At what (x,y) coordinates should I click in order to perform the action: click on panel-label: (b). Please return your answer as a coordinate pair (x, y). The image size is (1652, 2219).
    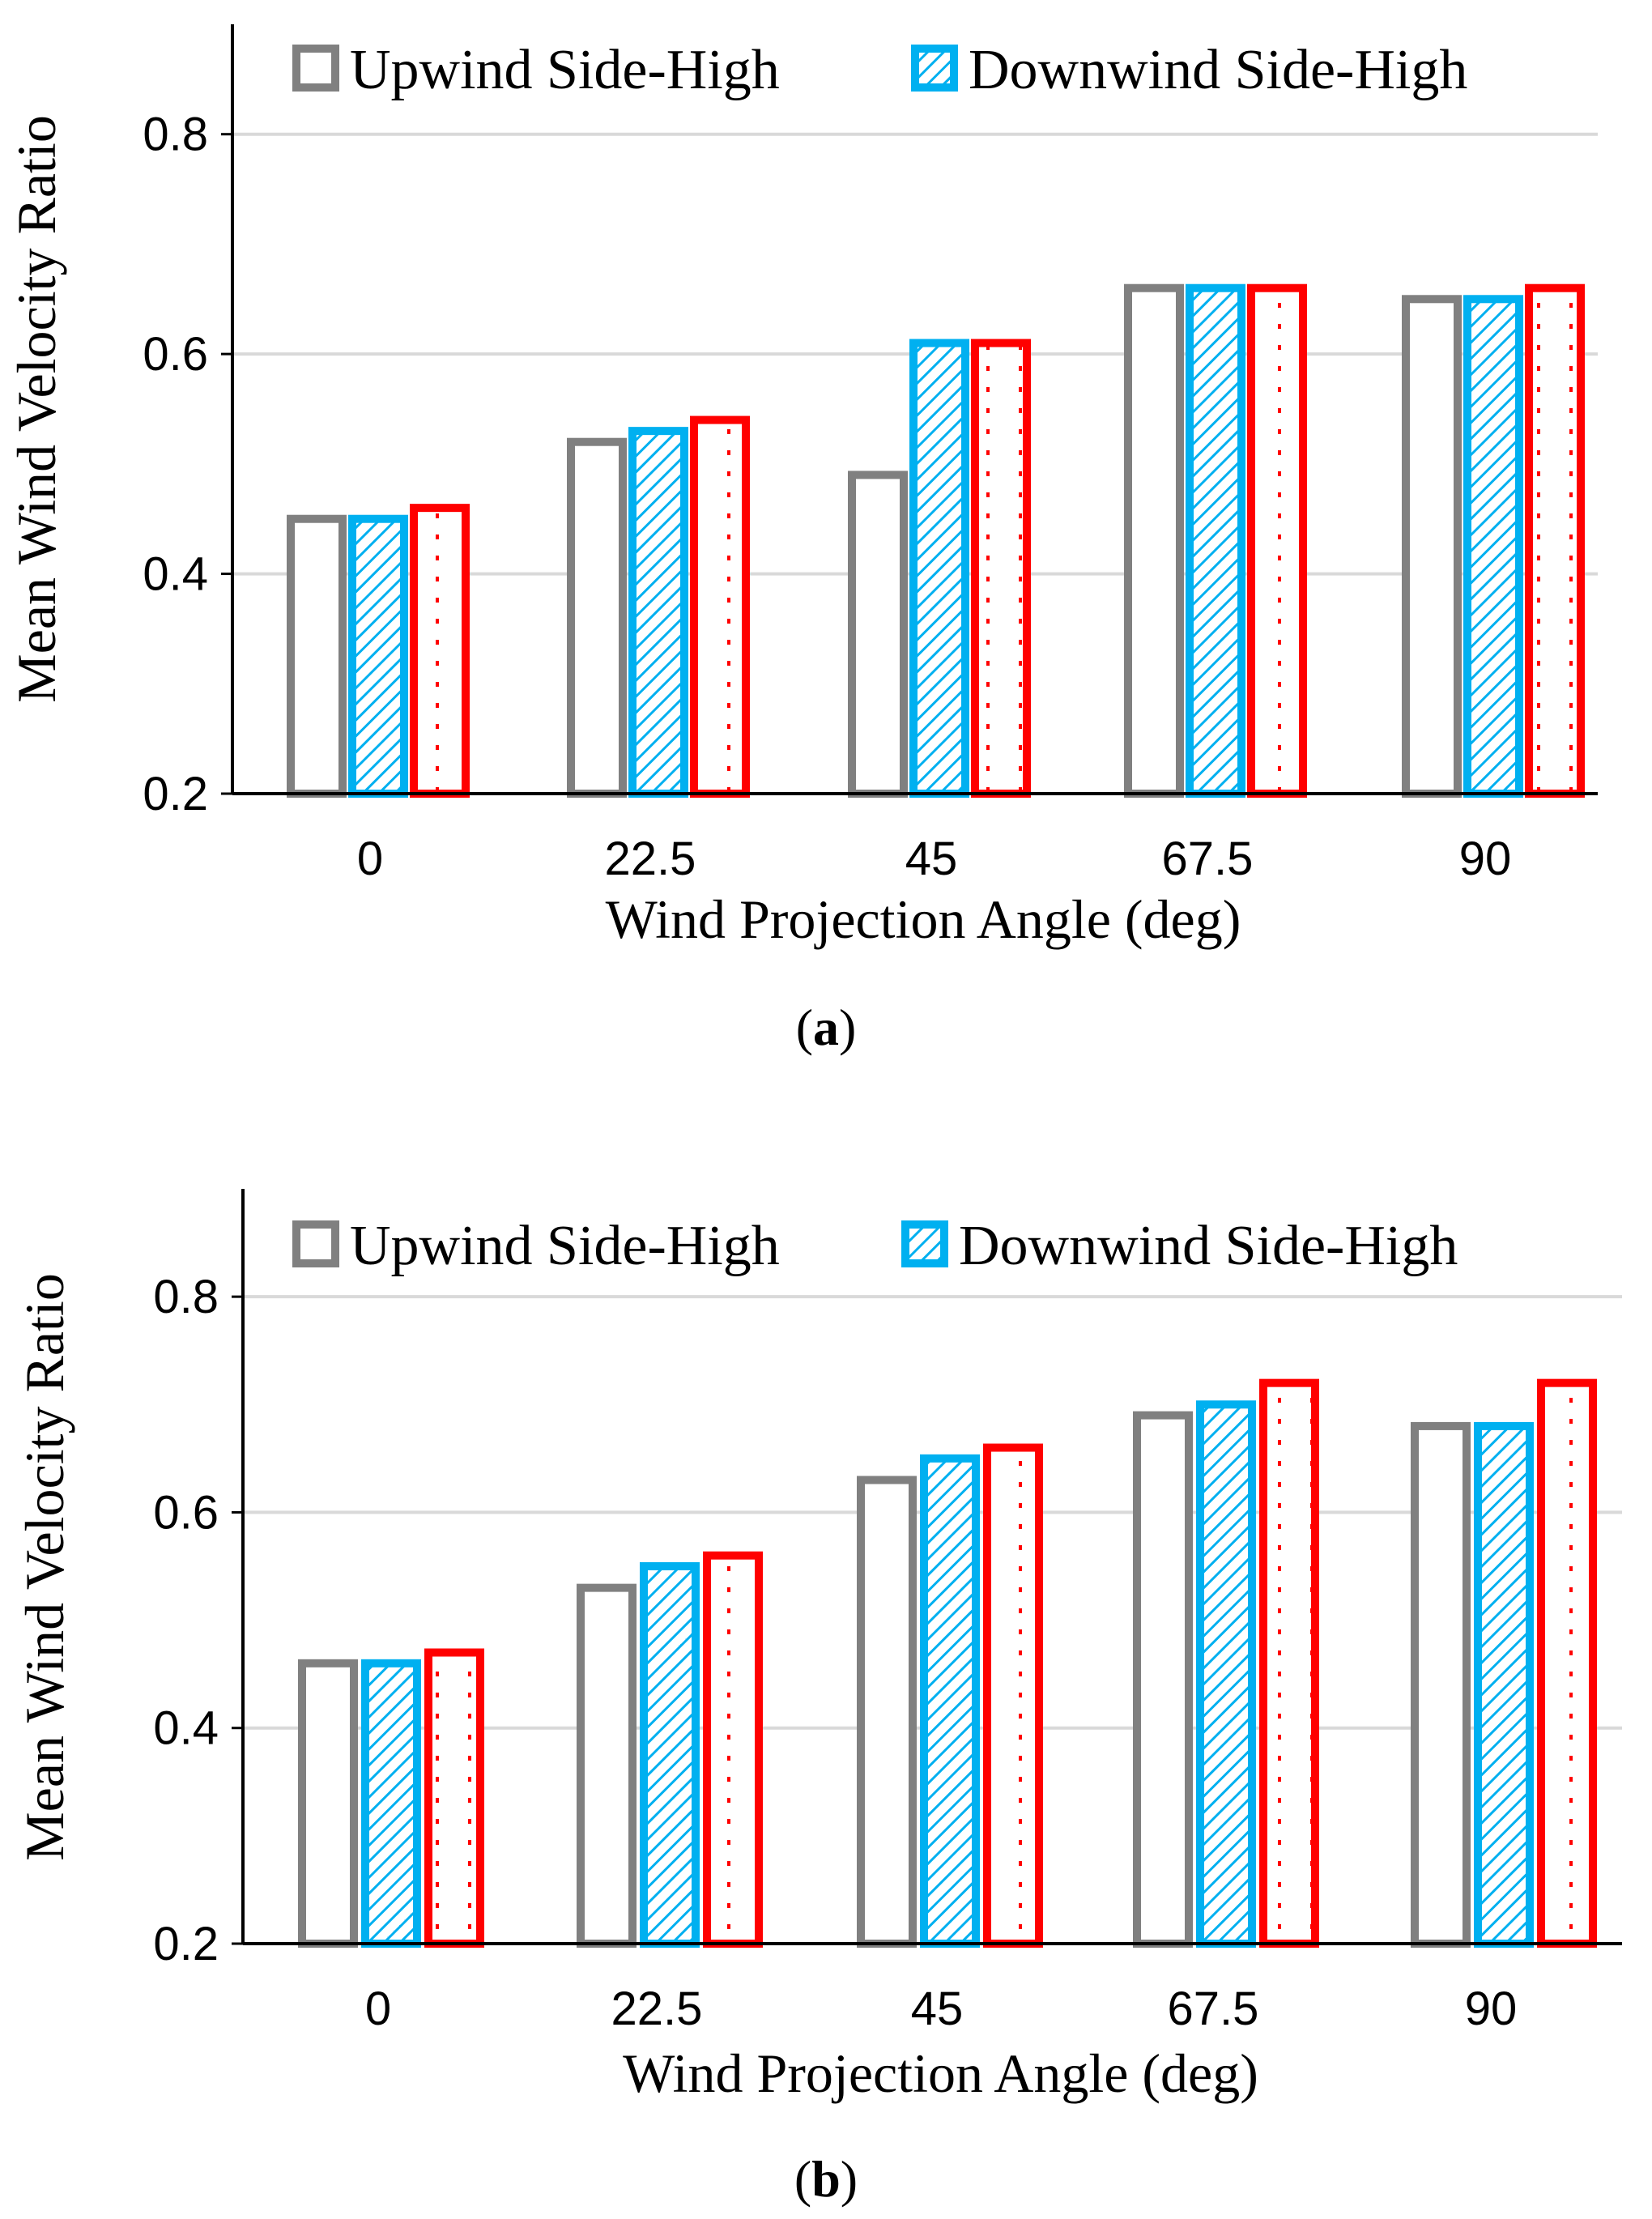
    Looking at the image, I should click on (826, 2179).